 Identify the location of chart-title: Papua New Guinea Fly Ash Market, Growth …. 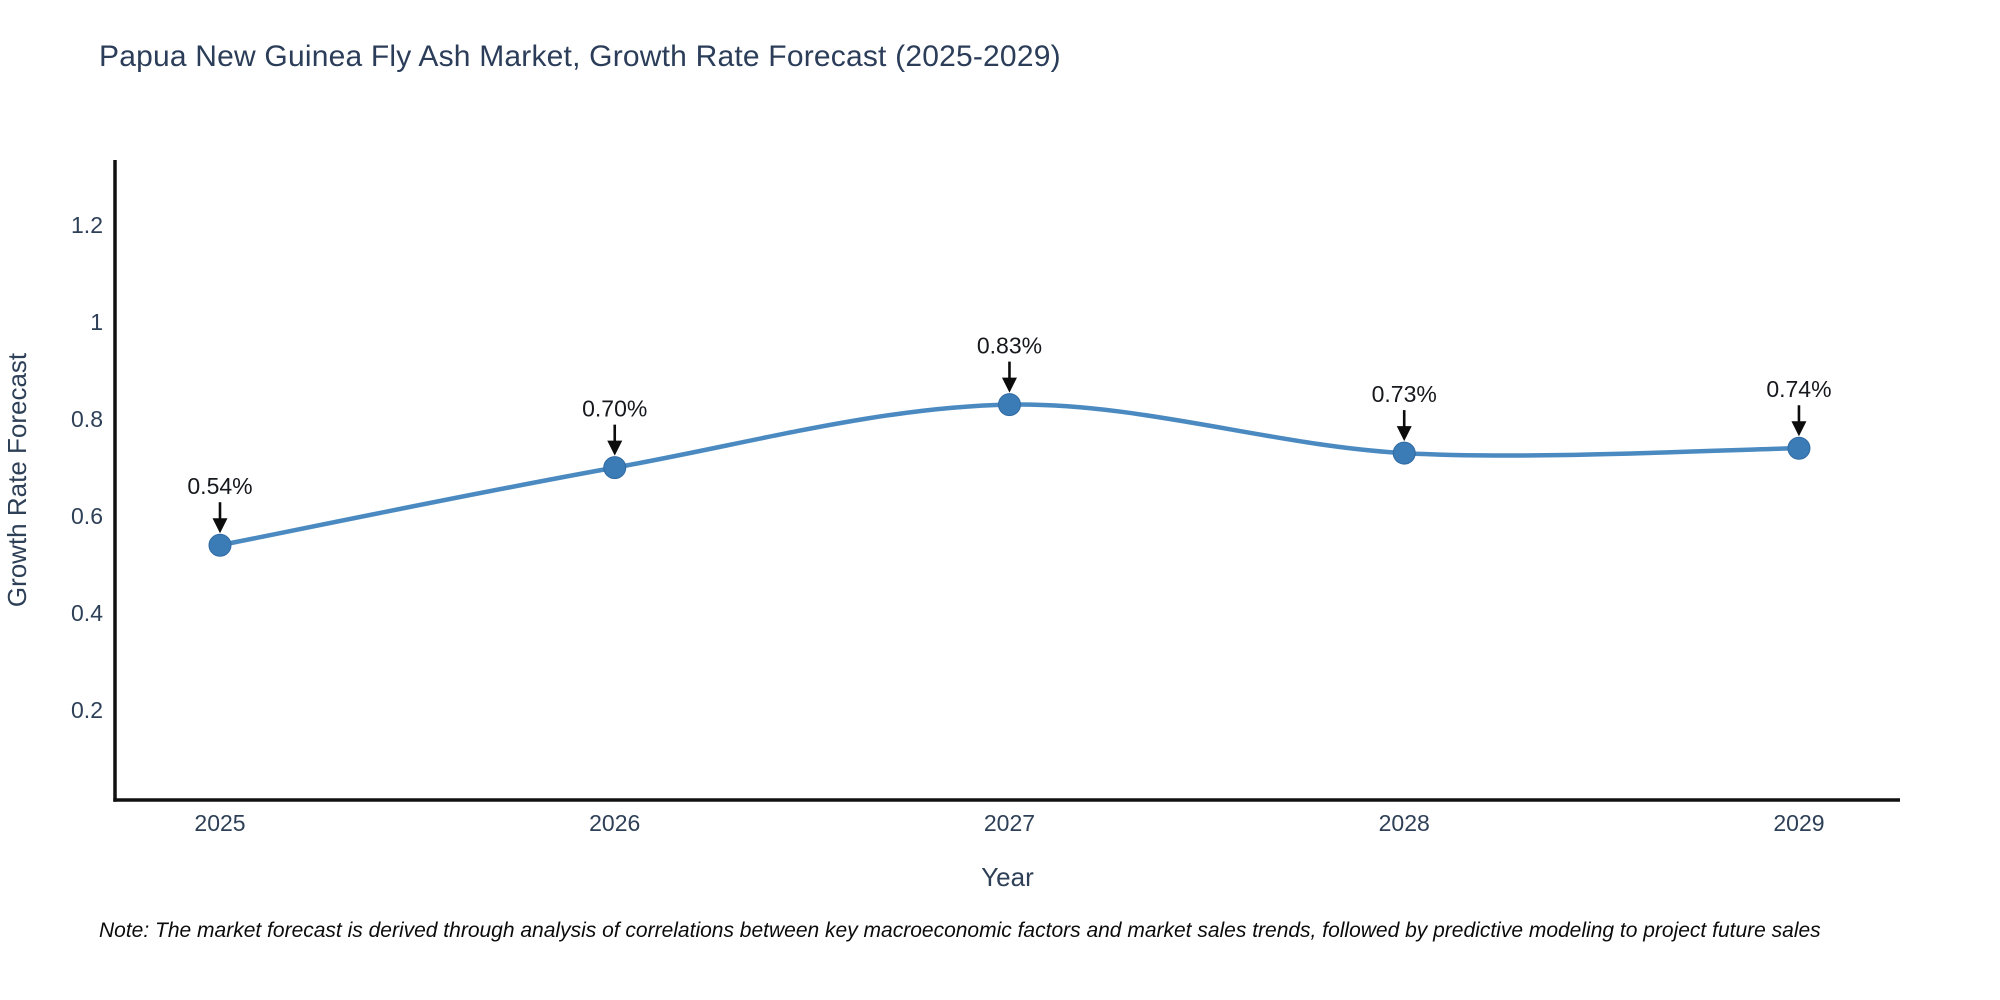
(580, 56).